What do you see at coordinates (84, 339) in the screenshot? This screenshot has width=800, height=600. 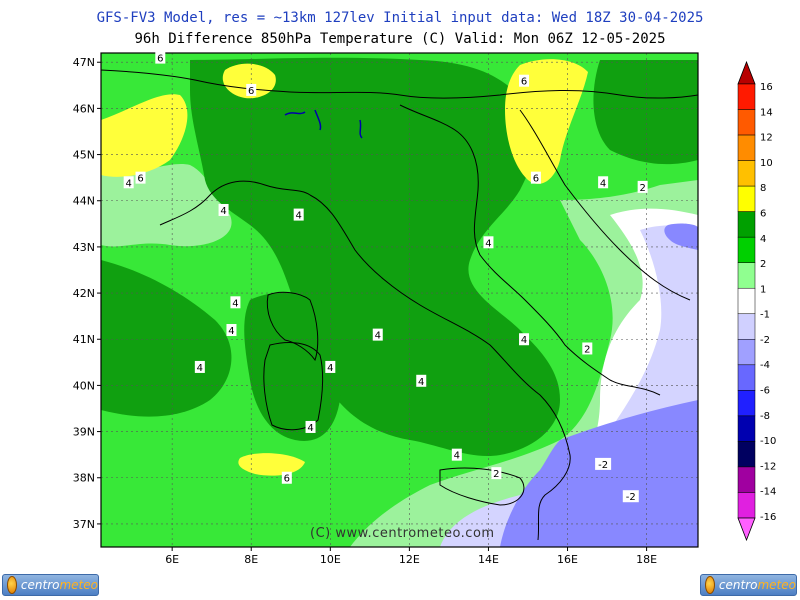 I see `lat-label: 41N` at bounding box center [84, 339].